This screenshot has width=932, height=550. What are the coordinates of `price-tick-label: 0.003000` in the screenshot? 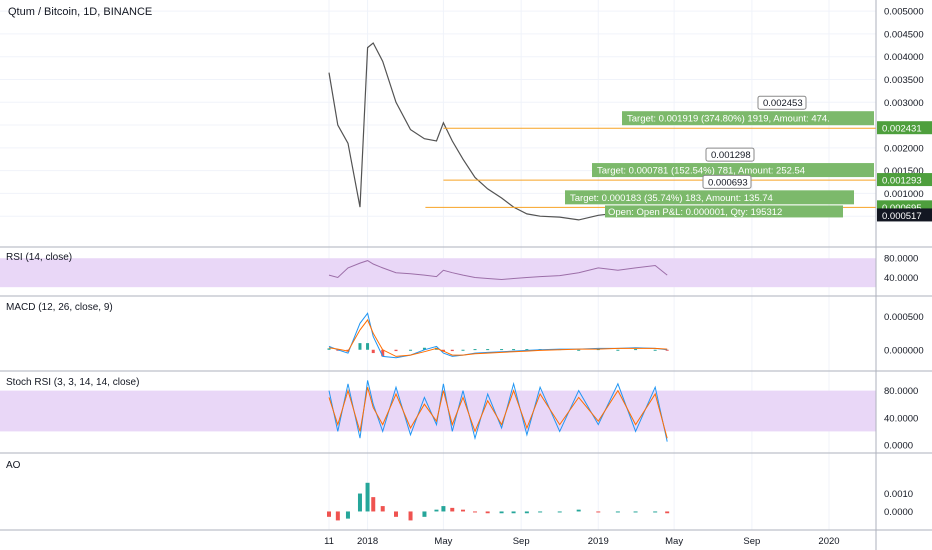 It's located at (904, 103).